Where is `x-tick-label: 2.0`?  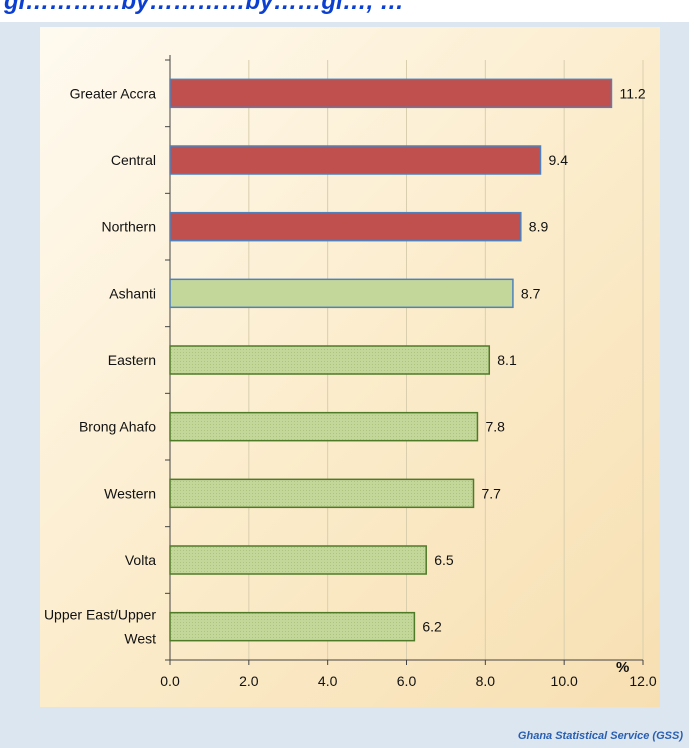
x-tick-label: 2.0 is located at coordinates (249, 681).